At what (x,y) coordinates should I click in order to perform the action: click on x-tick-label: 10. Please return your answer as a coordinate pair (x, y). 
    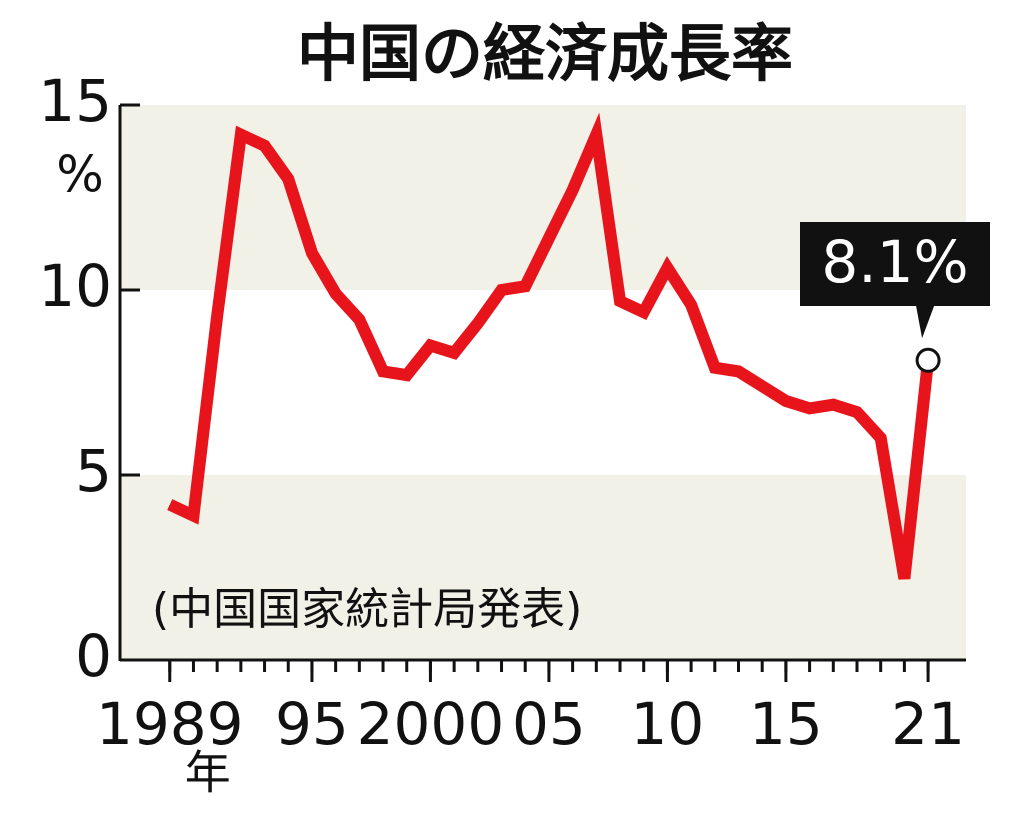
    Looking at the image, I should click on (668, 724).